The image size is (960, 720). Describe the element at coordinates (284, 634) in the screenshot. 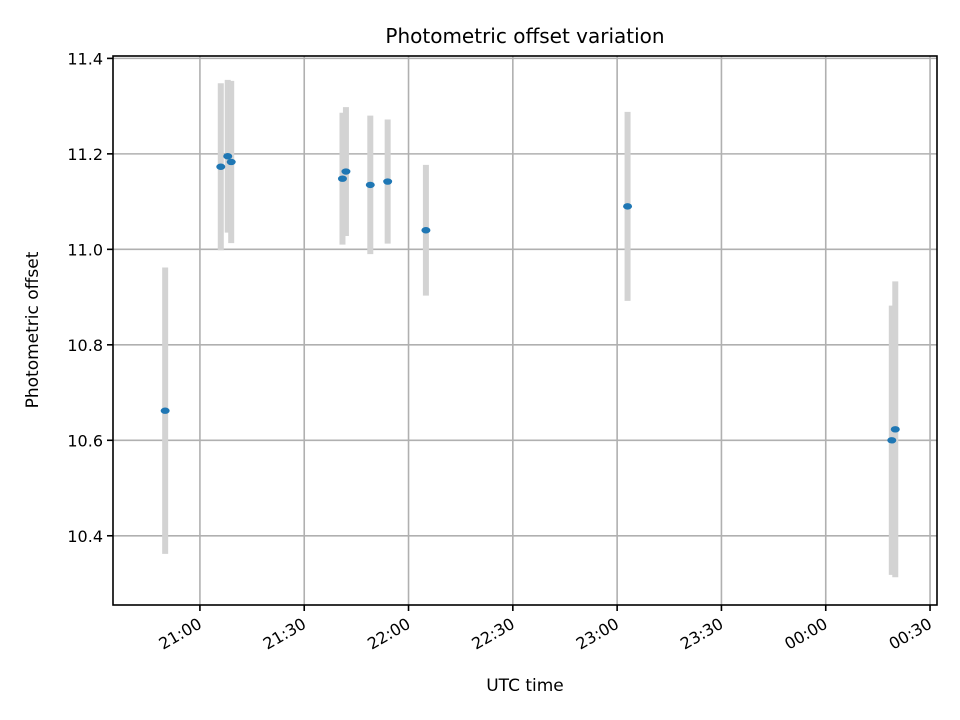

I see `x-tick-label: 21:30` at that location.